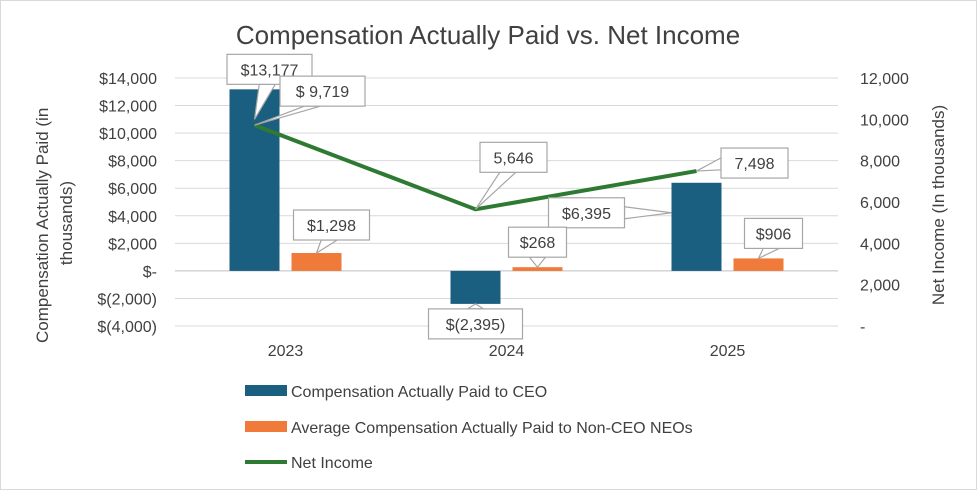  I want to click on y-tick-label: $6,000, so click(132, 189).